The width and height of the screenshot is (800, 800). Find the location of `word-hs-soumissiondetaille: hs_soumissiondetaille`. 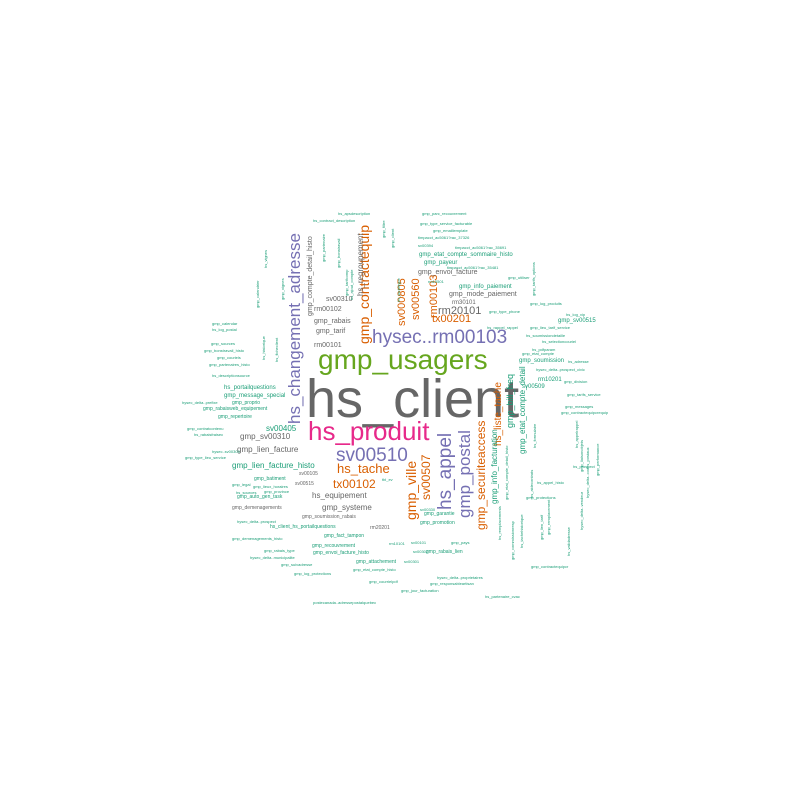

word-hs-soumissiondetaille: hs_soumissiondetaille is located at coordinates (546, 335).